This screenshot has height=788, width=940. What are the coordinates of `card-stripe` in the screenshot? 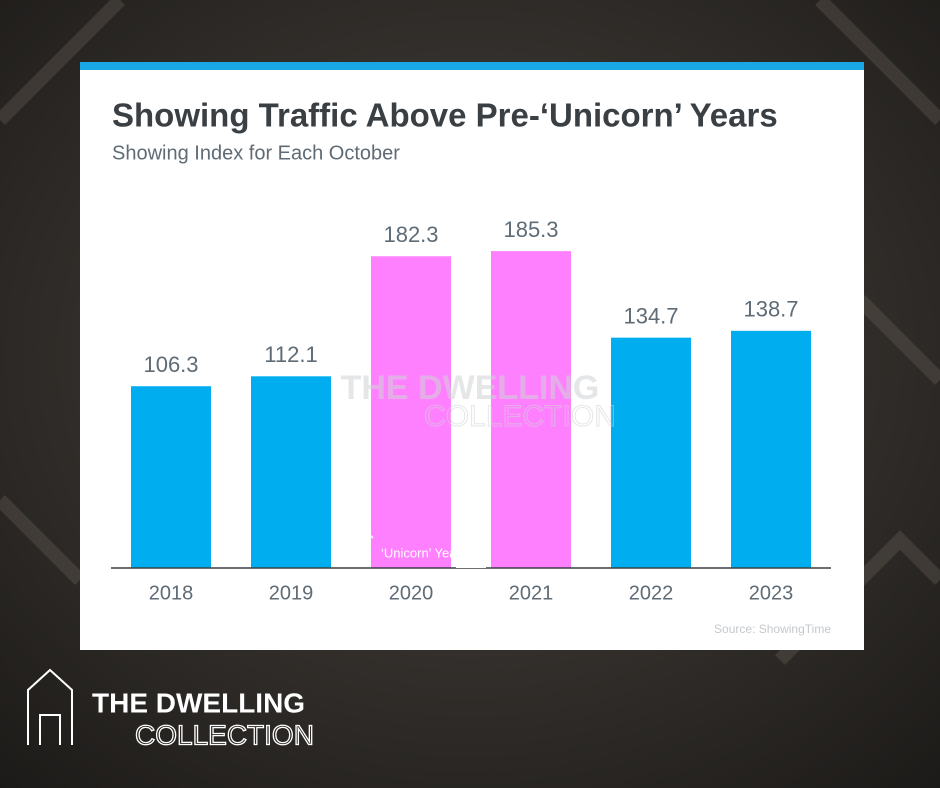 It's located at (472, 66).